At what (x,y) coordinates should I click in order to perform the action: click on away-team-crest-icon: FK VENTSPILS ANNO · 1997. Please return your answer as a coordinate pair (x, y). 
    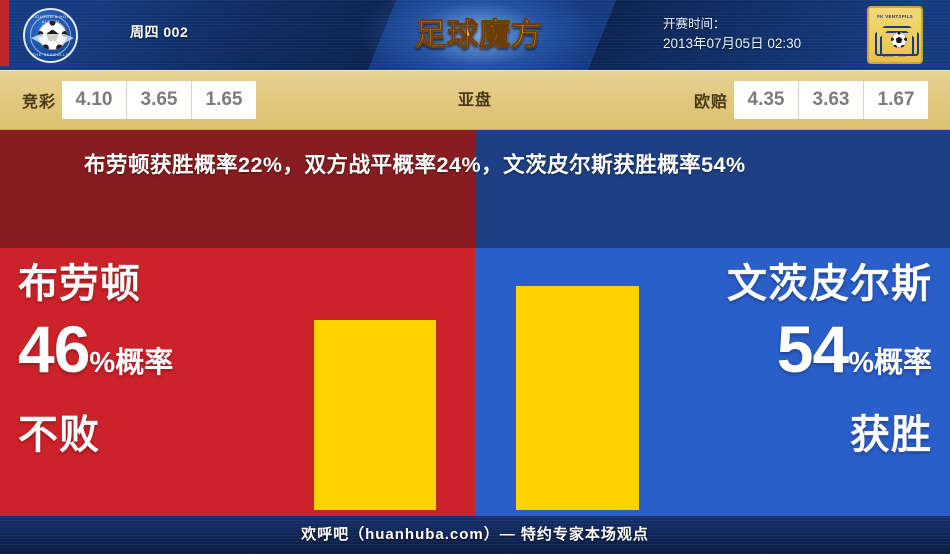
    Looking at the image, I should click on (895, 35).